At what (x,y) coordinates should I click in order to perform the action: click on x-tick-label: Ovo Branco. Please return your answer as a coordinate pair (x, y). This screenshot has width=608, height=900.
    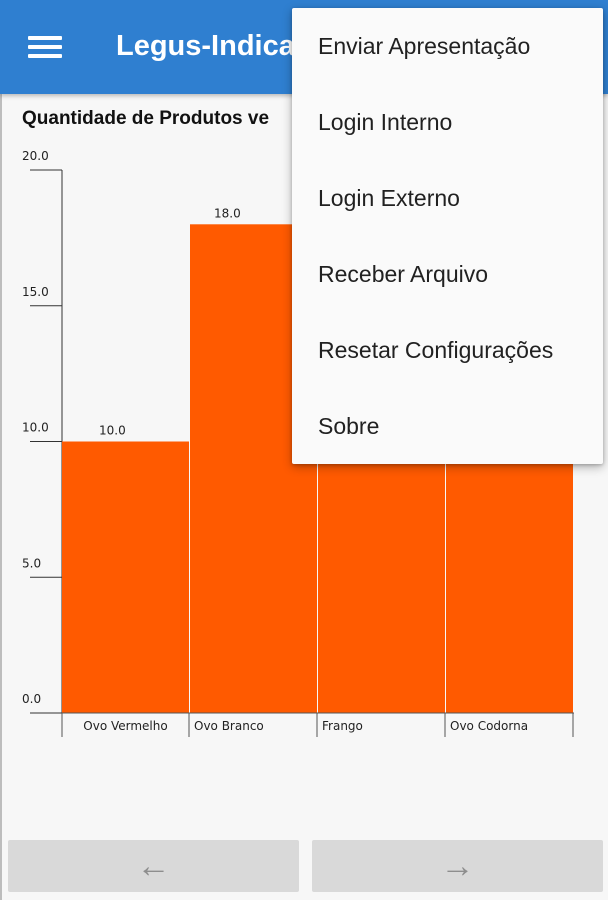
    Looking at the image, I should click on (229, 726).